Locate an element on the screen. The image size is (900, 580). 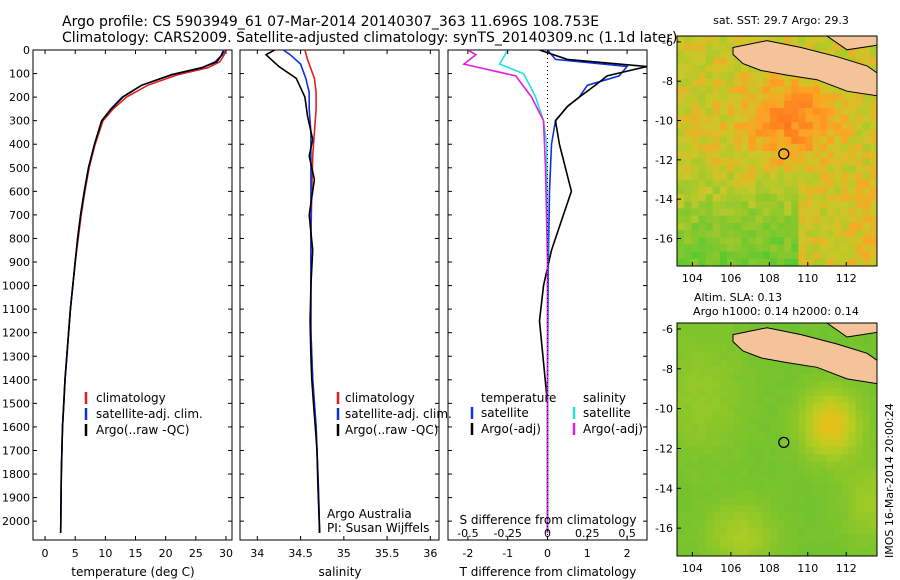
x-tick-label: 35.5 is located at coordinates (387, 553).